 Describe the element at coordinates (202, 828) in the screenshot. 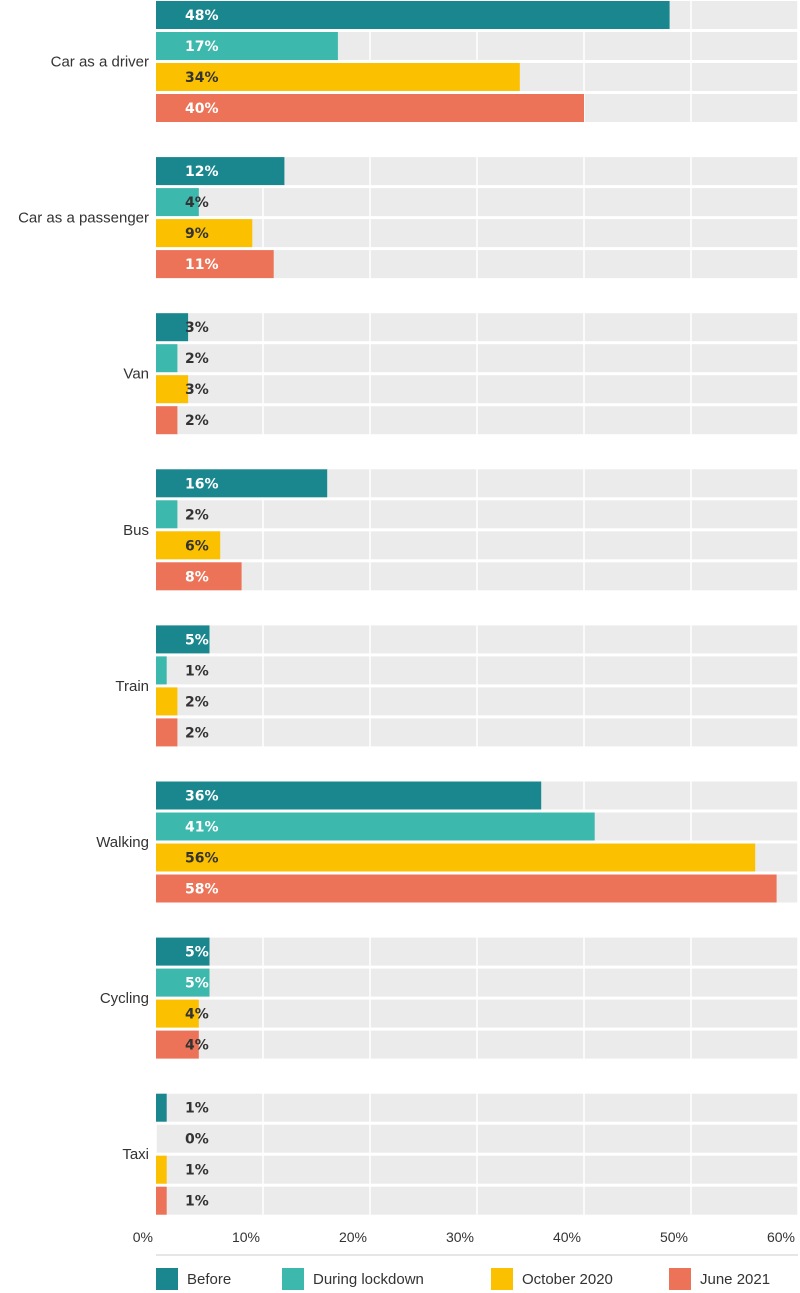

I see `data-label: 41%` at that location.